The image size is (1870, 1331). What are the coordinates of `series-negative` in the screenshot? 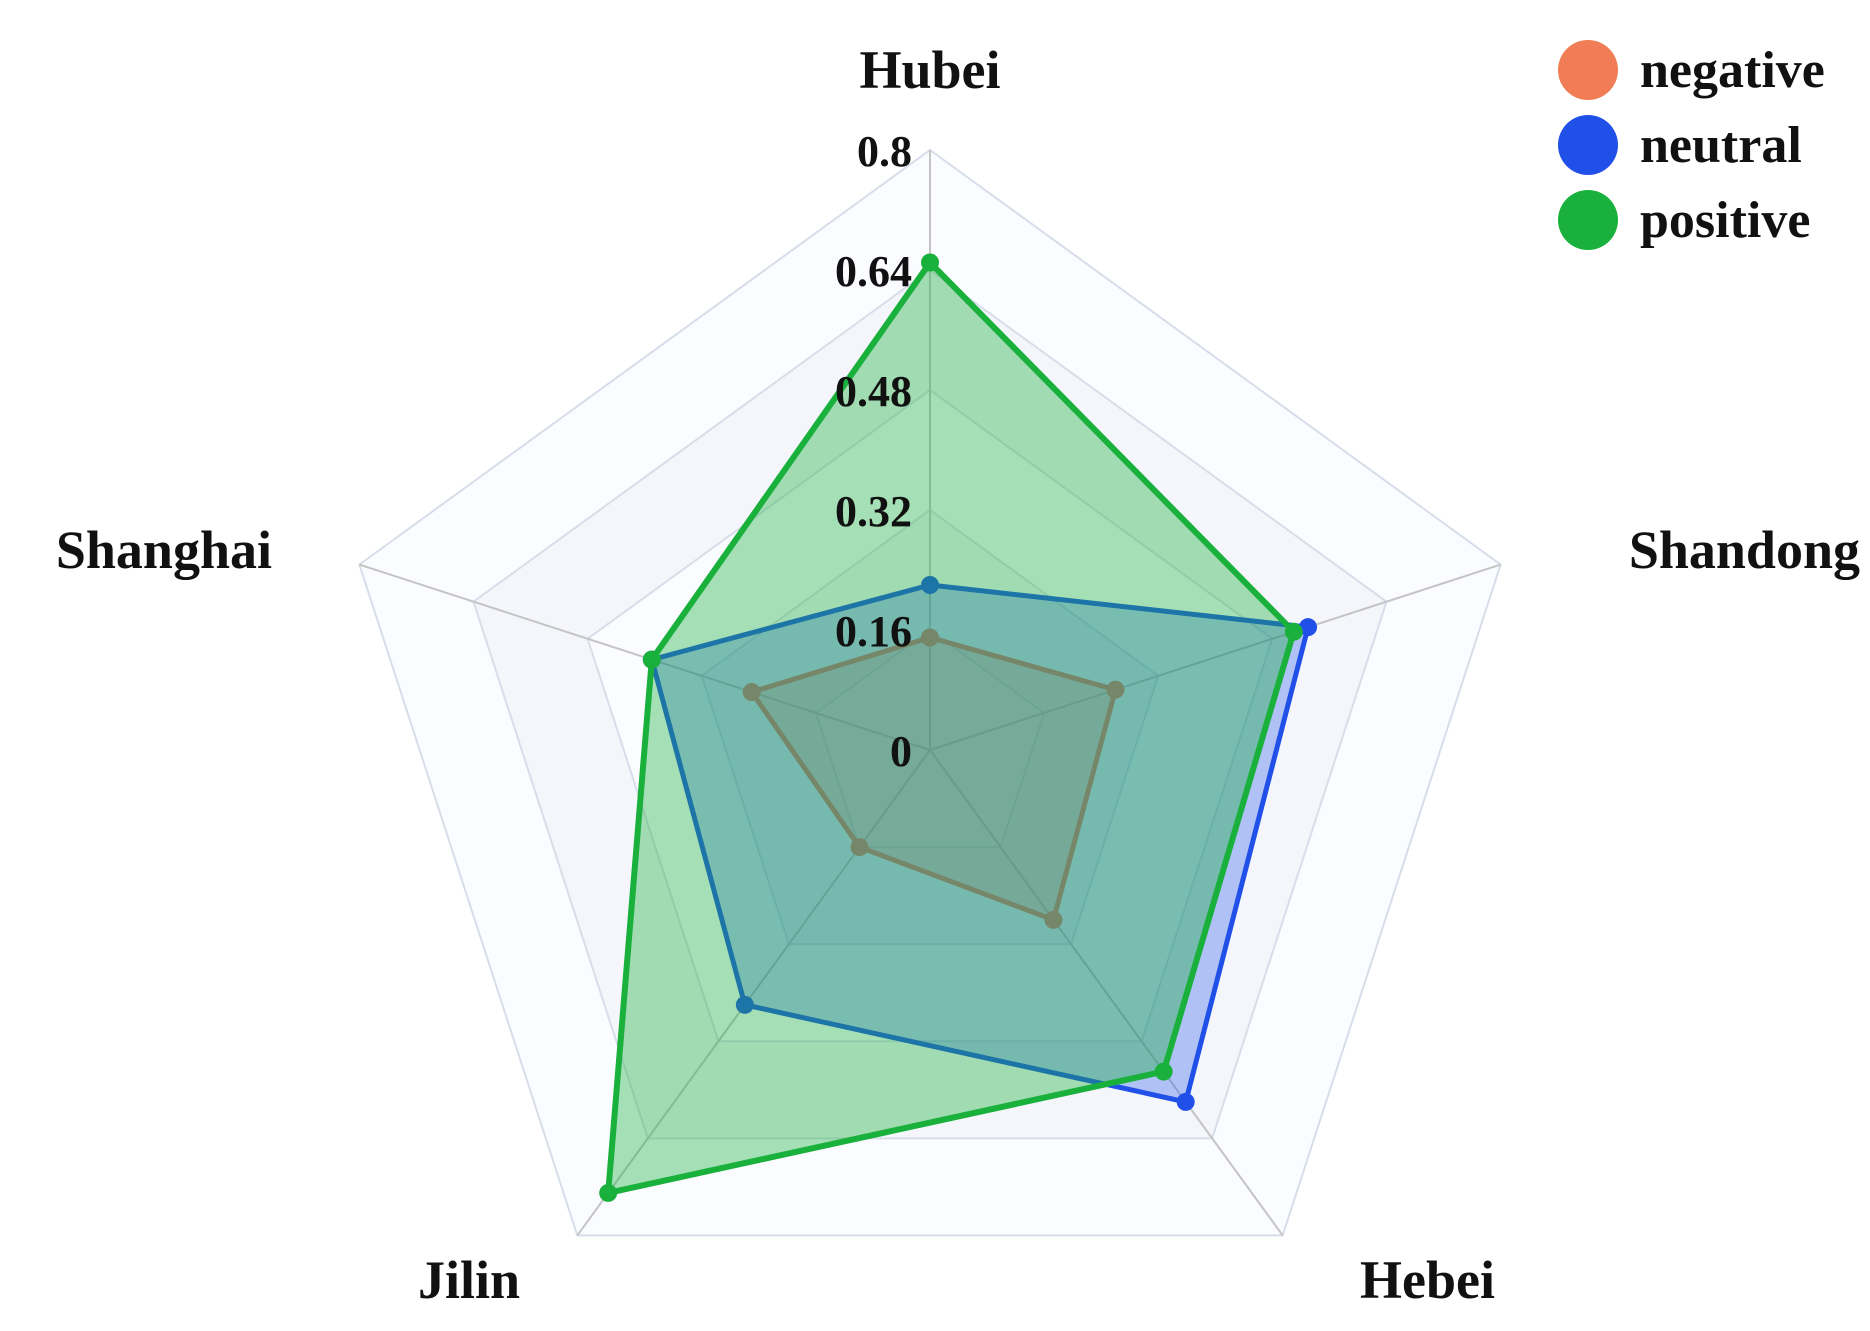 It's located at (933, 778).